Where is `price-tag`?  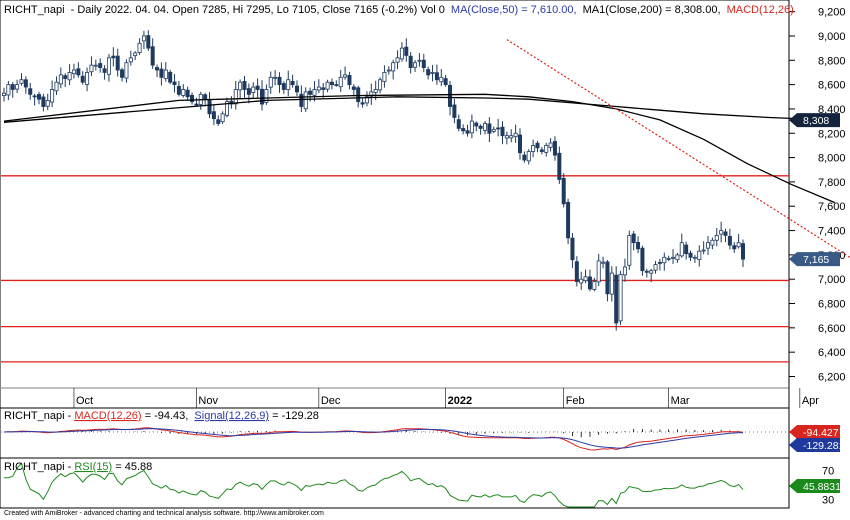
price-tag is located at coordinates (814, 259).